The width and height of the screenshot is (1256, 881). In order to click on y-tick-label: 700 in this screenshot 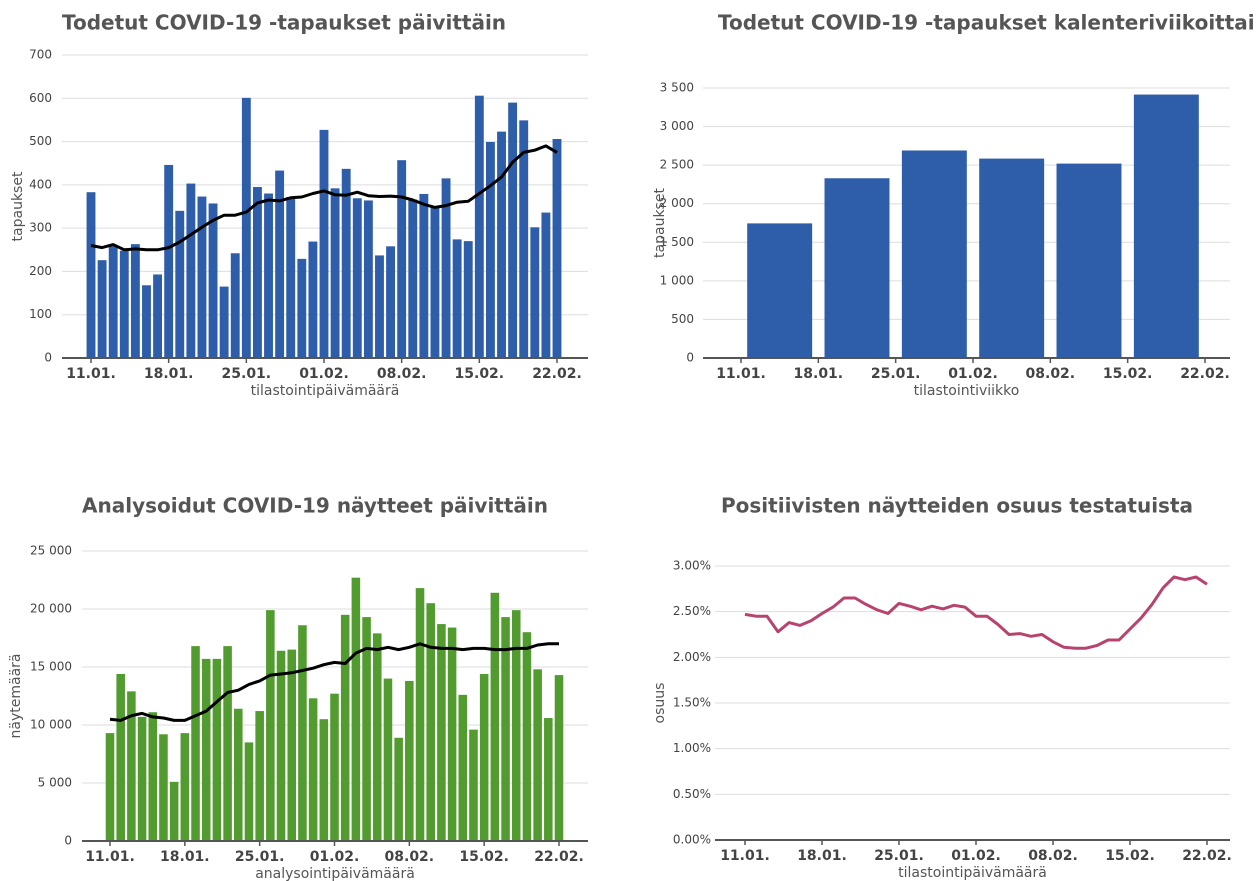, I will do `click(40, 55)`.